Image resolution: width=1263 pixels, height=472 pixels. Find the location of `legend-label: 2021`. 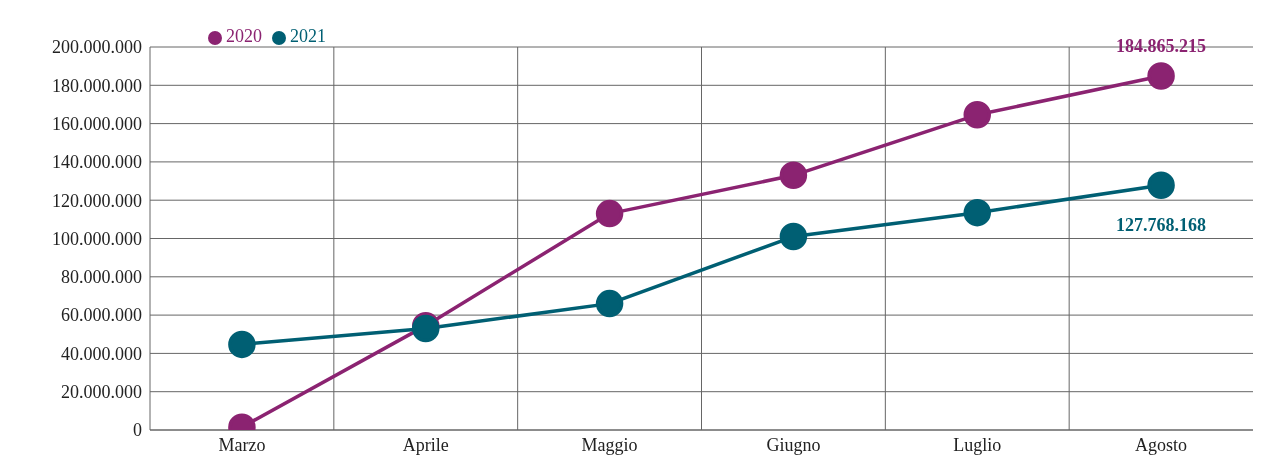

legend-label: 2021 is located at coordinates (308, 36).